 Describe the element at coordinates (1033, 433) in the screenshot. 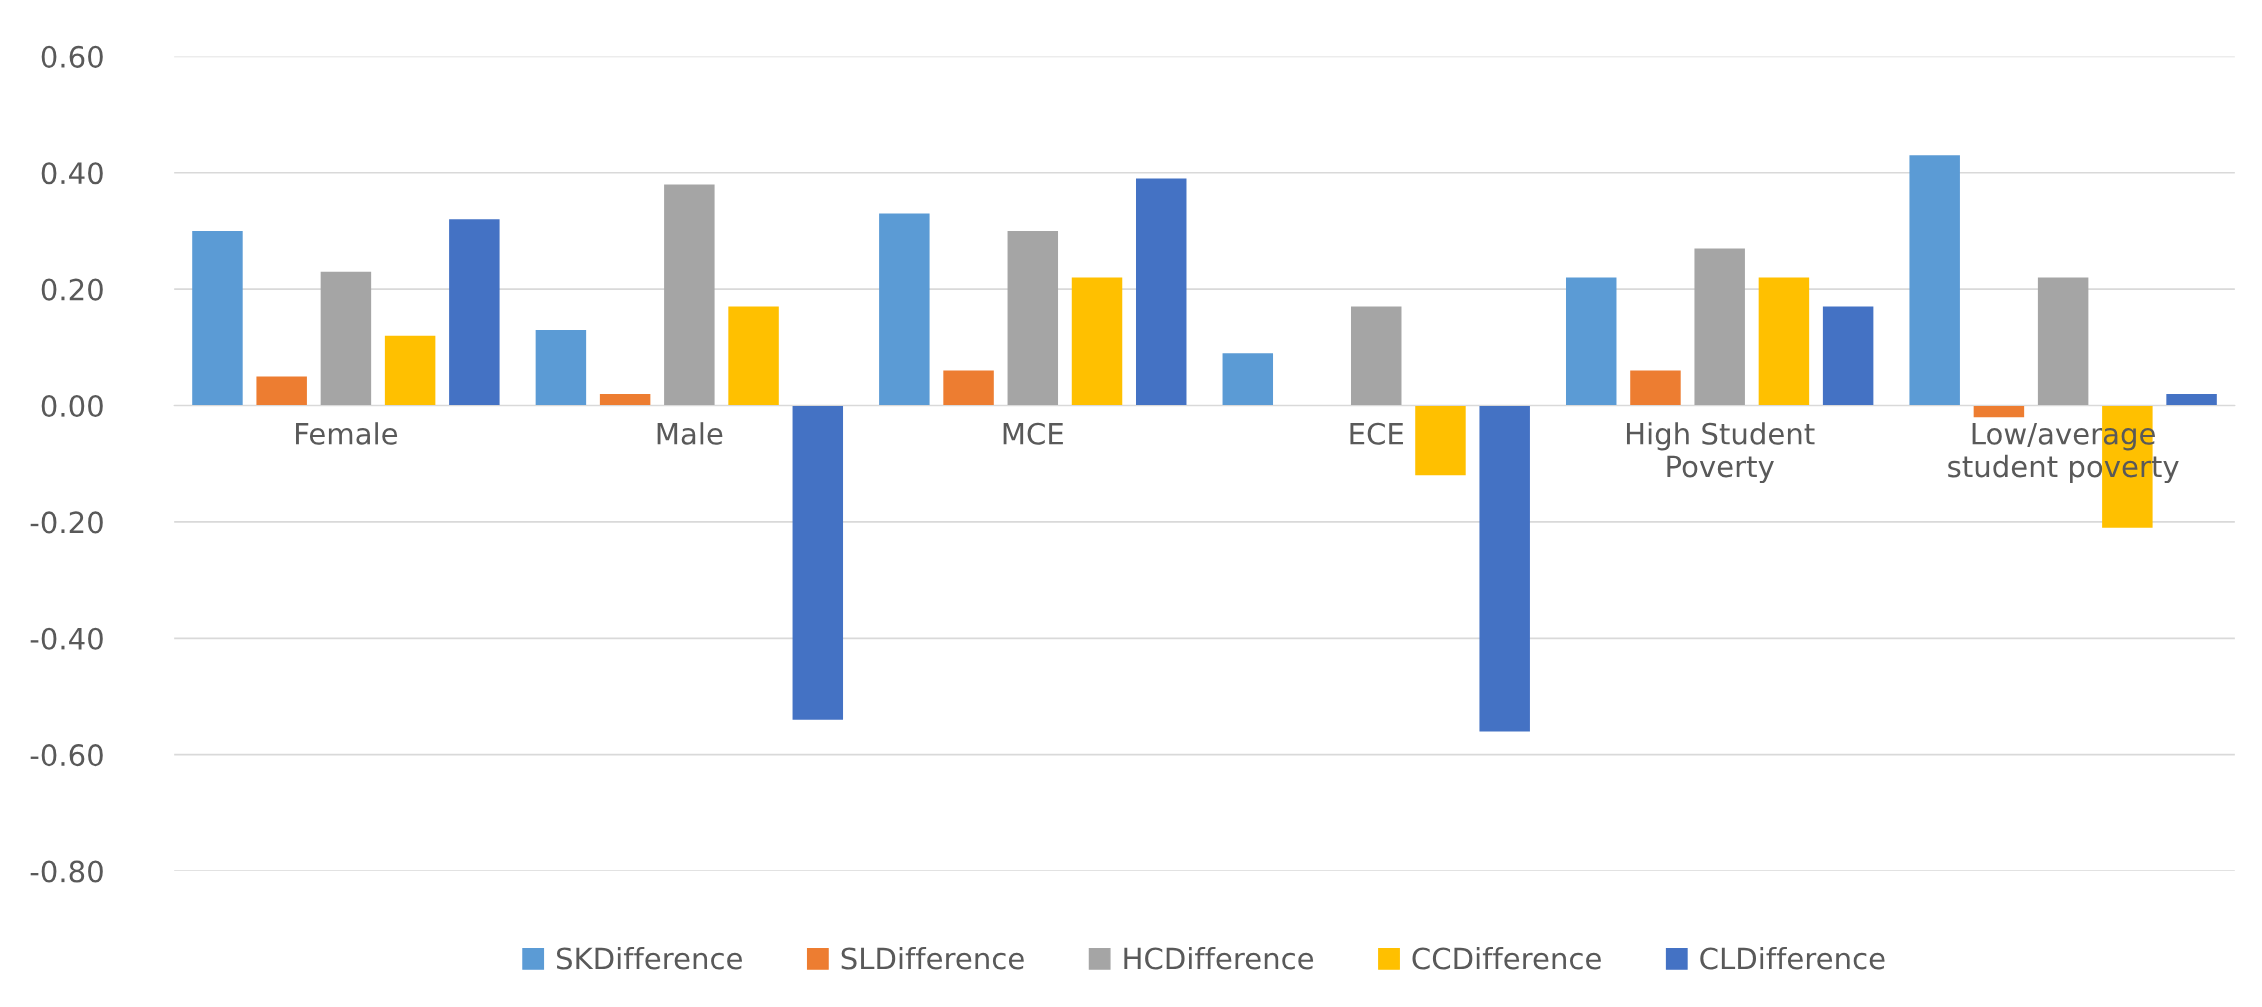

I see `x-tick-label: MCE` at that location.